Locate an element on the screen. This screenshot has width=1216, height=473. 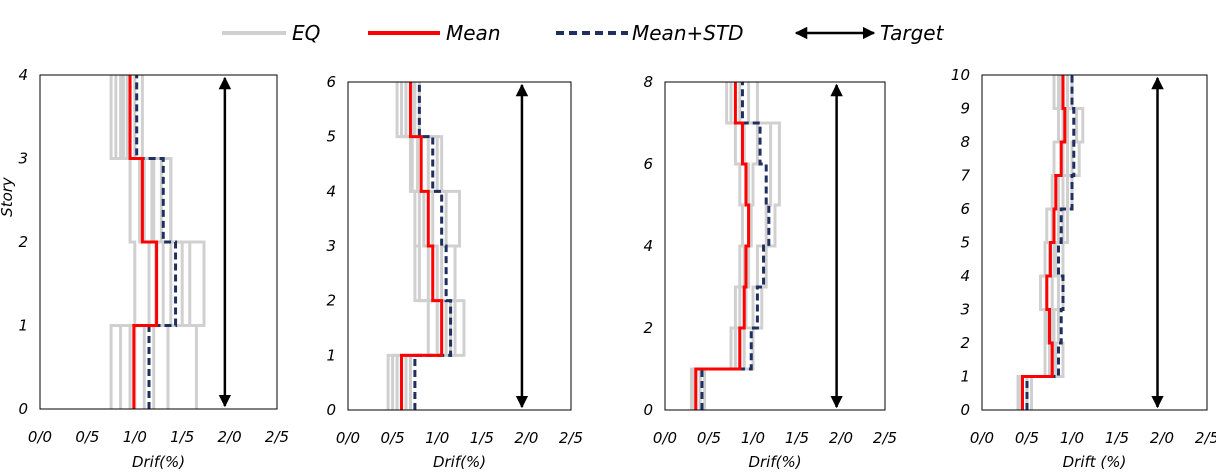
legend-label-target: Target is located at coordinates (912, 33).